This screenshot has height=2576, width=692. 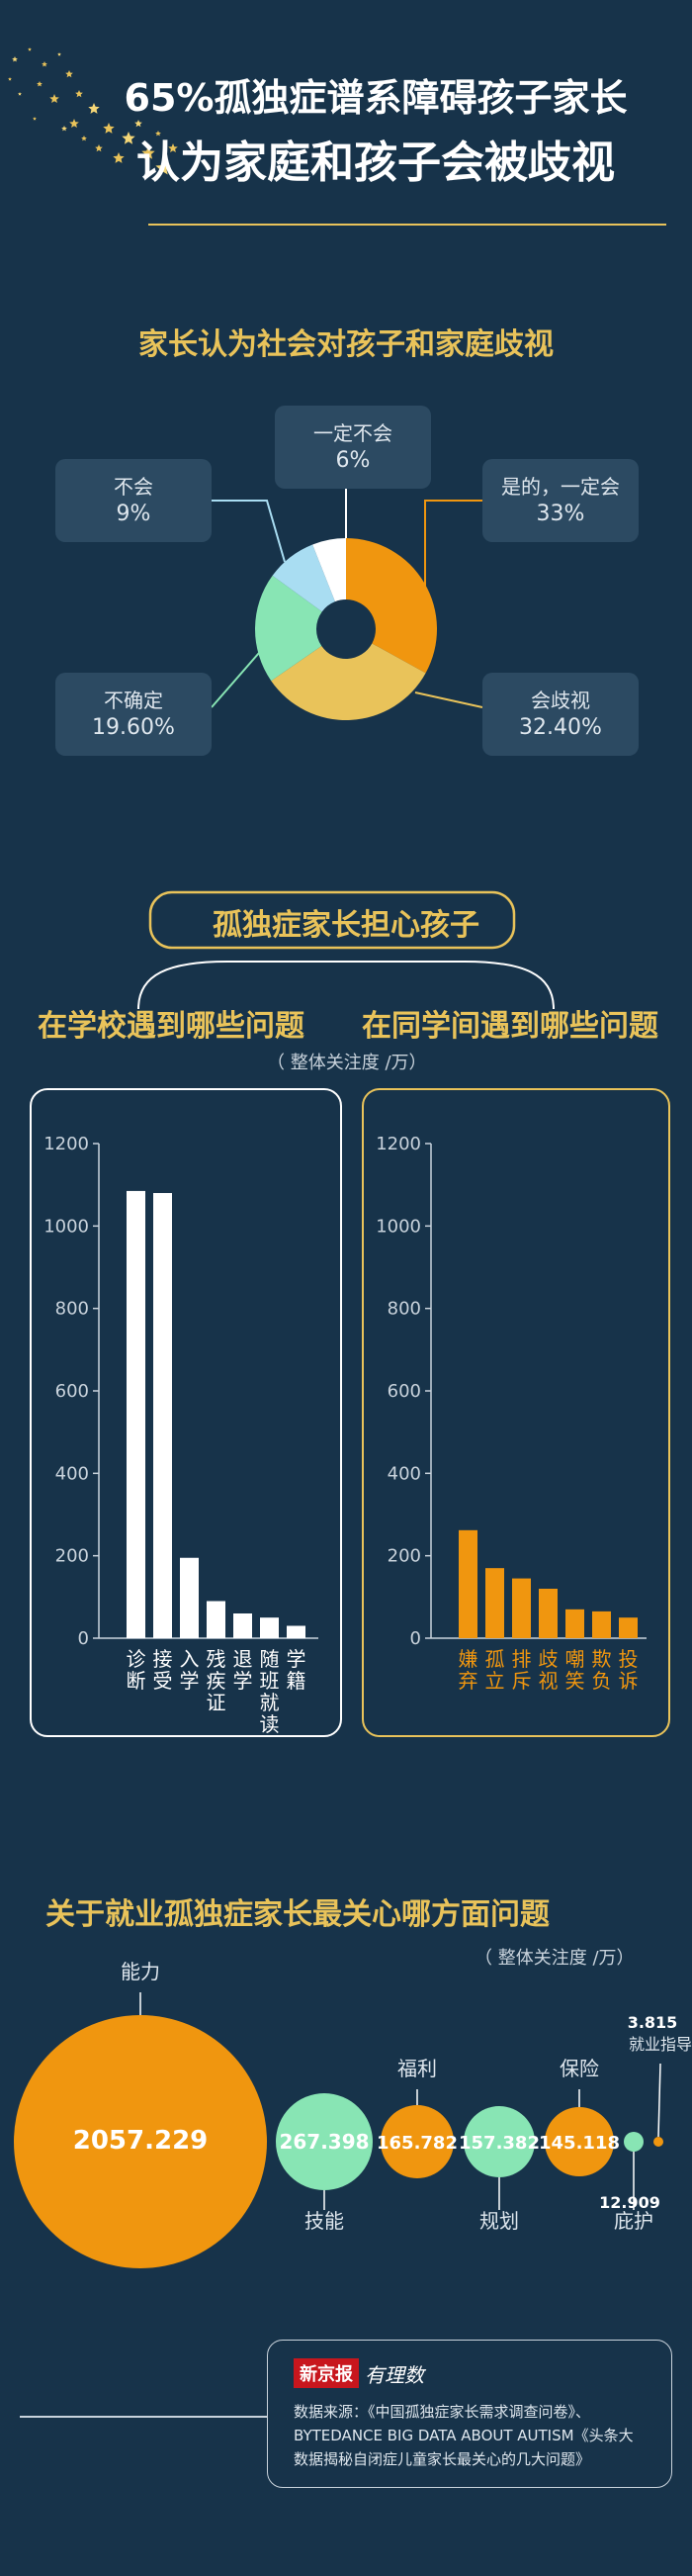 I want to click on callout-yes: 是的，一定会 33%, so click(x=560, y=501).